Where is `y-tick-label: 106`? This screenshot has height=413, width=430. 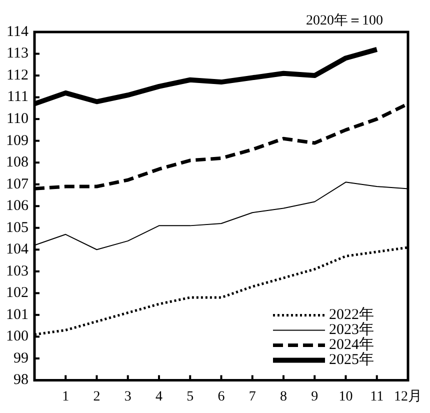 y-tick-label: 106 is located at coordinates (17, 206).